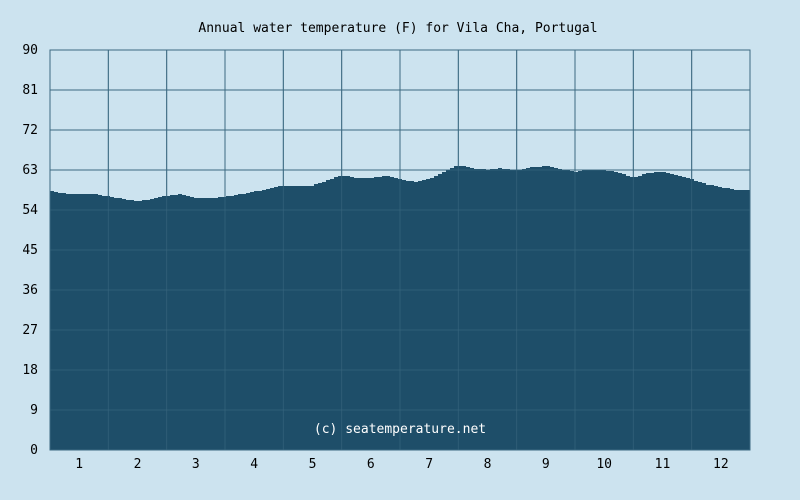  Describe the element at coordinates (721, 464) in the screenshot. I see `x-tick-label: 12` at that location.